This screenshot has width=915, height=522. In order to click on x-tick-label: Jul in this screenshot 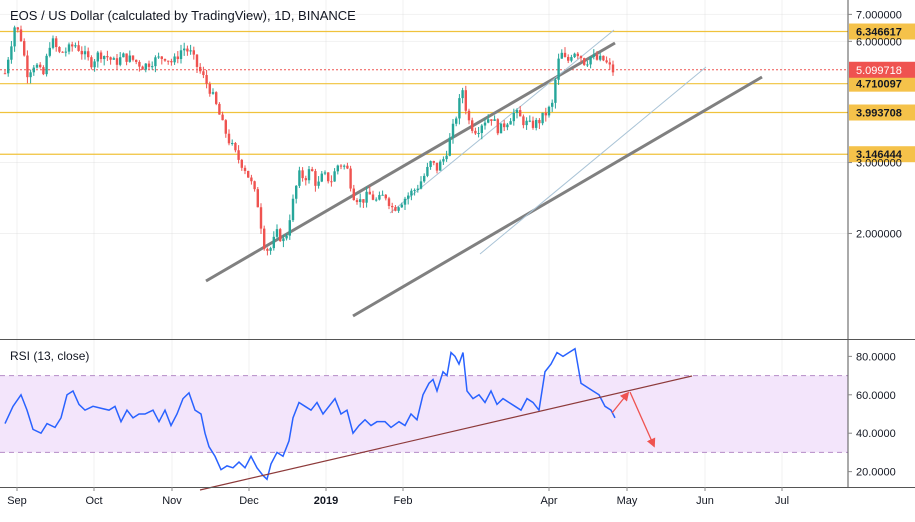, I will do `click(782, 501)`.